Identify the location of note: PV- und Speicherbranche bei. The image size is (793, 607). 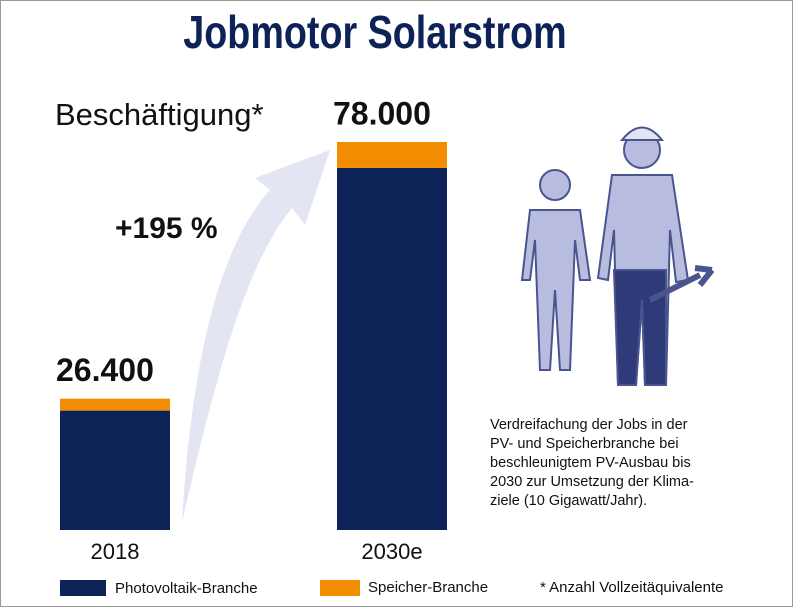
(584, 444).